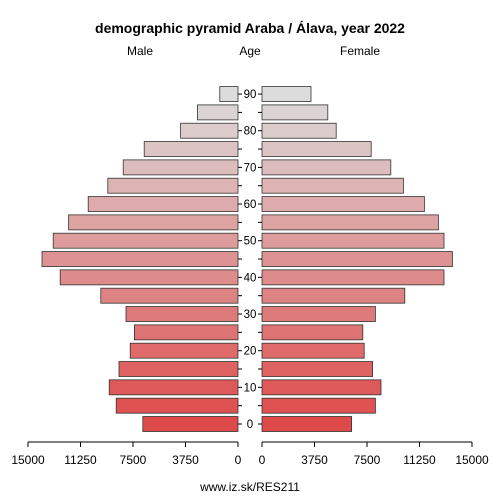  I want to click on female-bar-90+, so click(286, 94).